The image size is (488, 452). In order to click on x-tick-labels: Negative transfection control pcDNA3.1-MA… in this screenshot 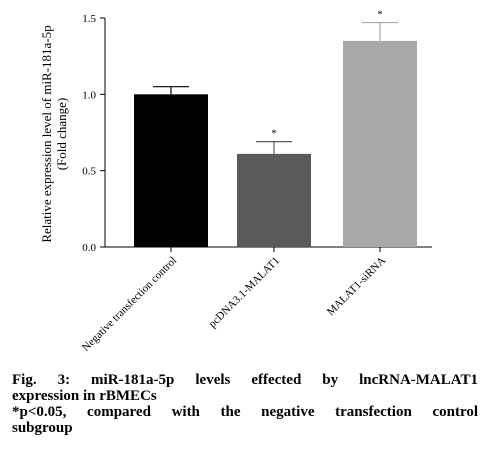, I will do `click(234, 300)`.